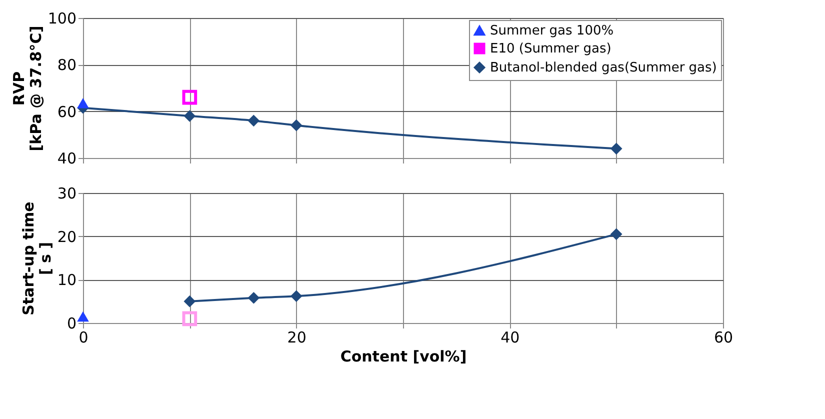 Image resolution: width=825 pixels, height=419 pixels. Describe the element at coordinates (551, 49) in the screenshot. I see `legend-label: E10 (Summer gas)` at that location.